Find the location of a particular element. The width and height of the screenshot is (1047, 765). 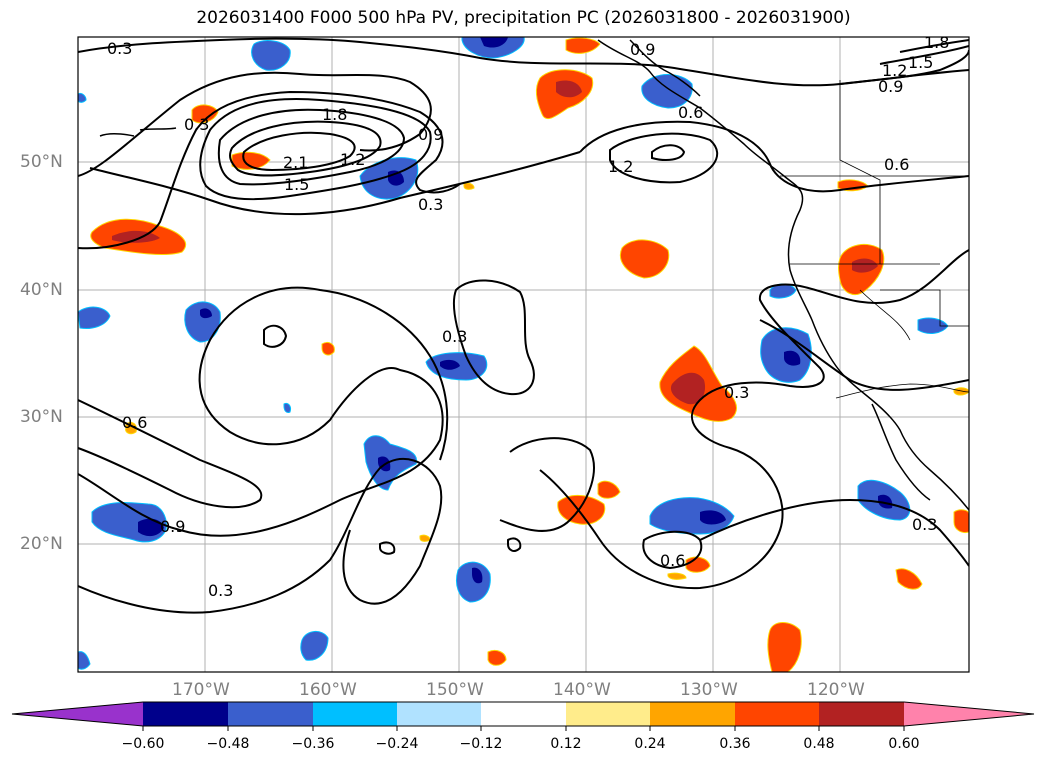

colorbar-tick-label: −0.12 is located at coordinates (481, 744).